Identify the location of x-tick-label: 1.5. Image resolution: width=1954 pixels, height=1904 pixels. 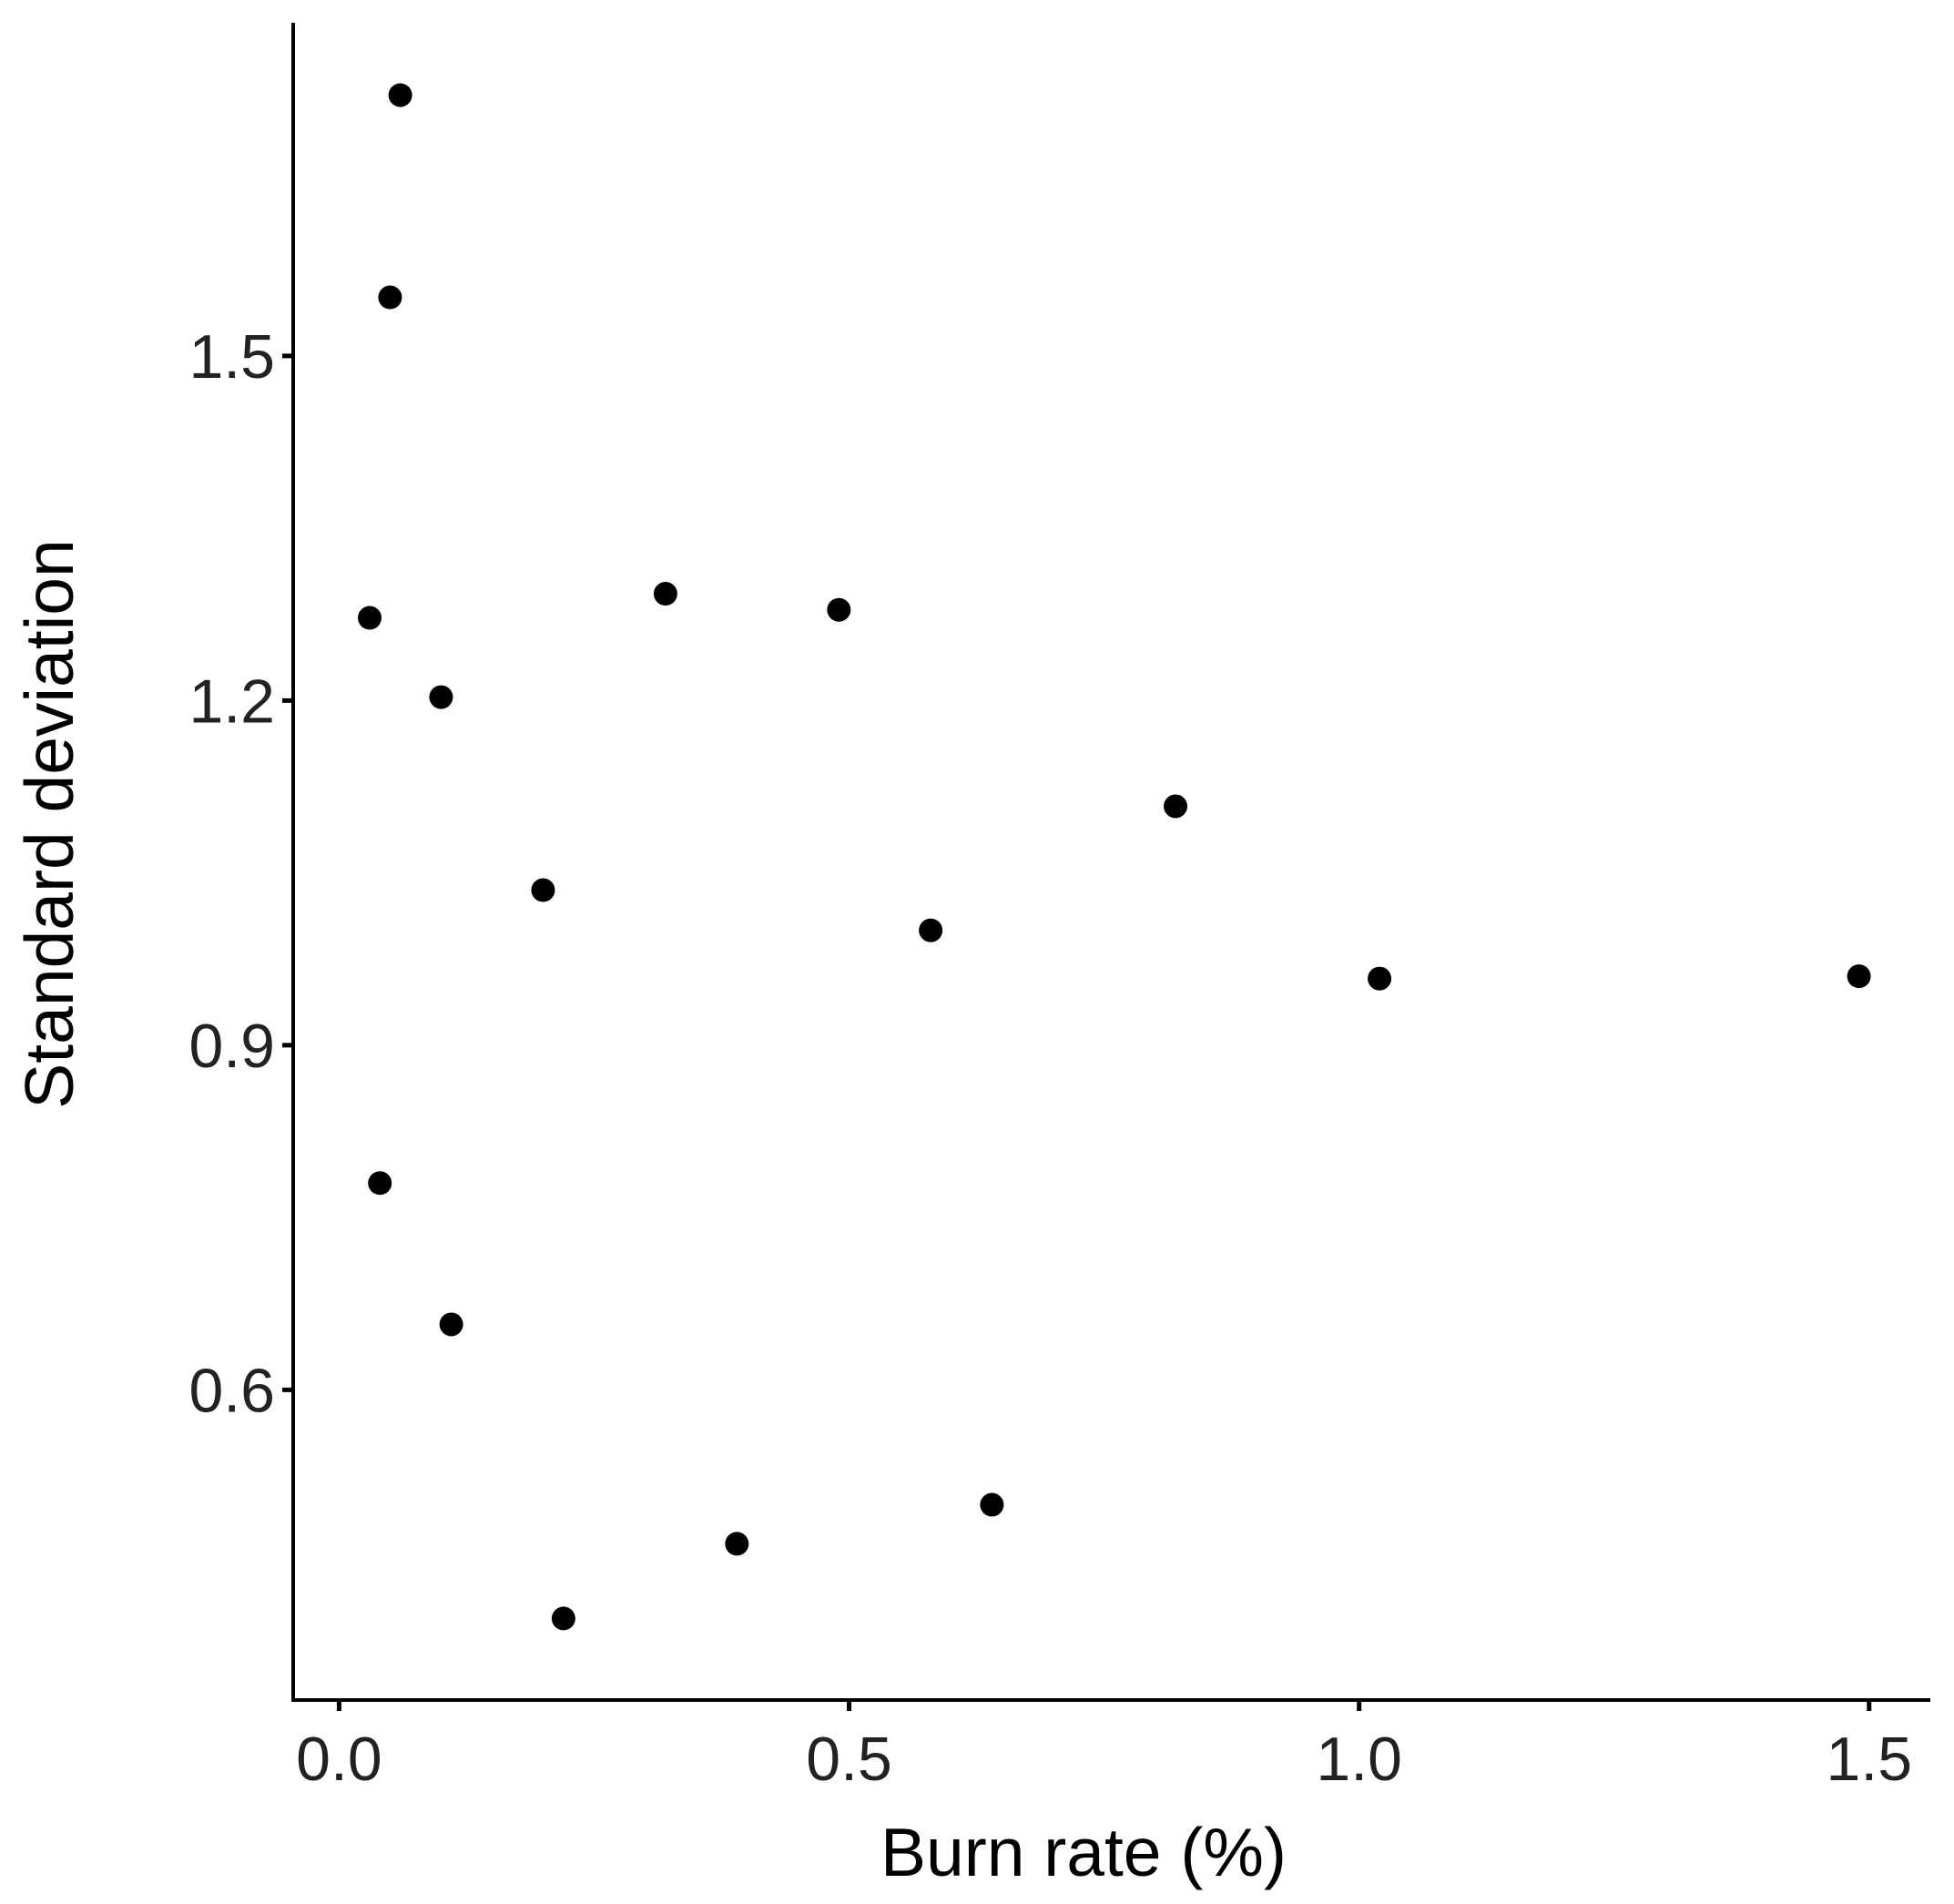
(1870, 1759).